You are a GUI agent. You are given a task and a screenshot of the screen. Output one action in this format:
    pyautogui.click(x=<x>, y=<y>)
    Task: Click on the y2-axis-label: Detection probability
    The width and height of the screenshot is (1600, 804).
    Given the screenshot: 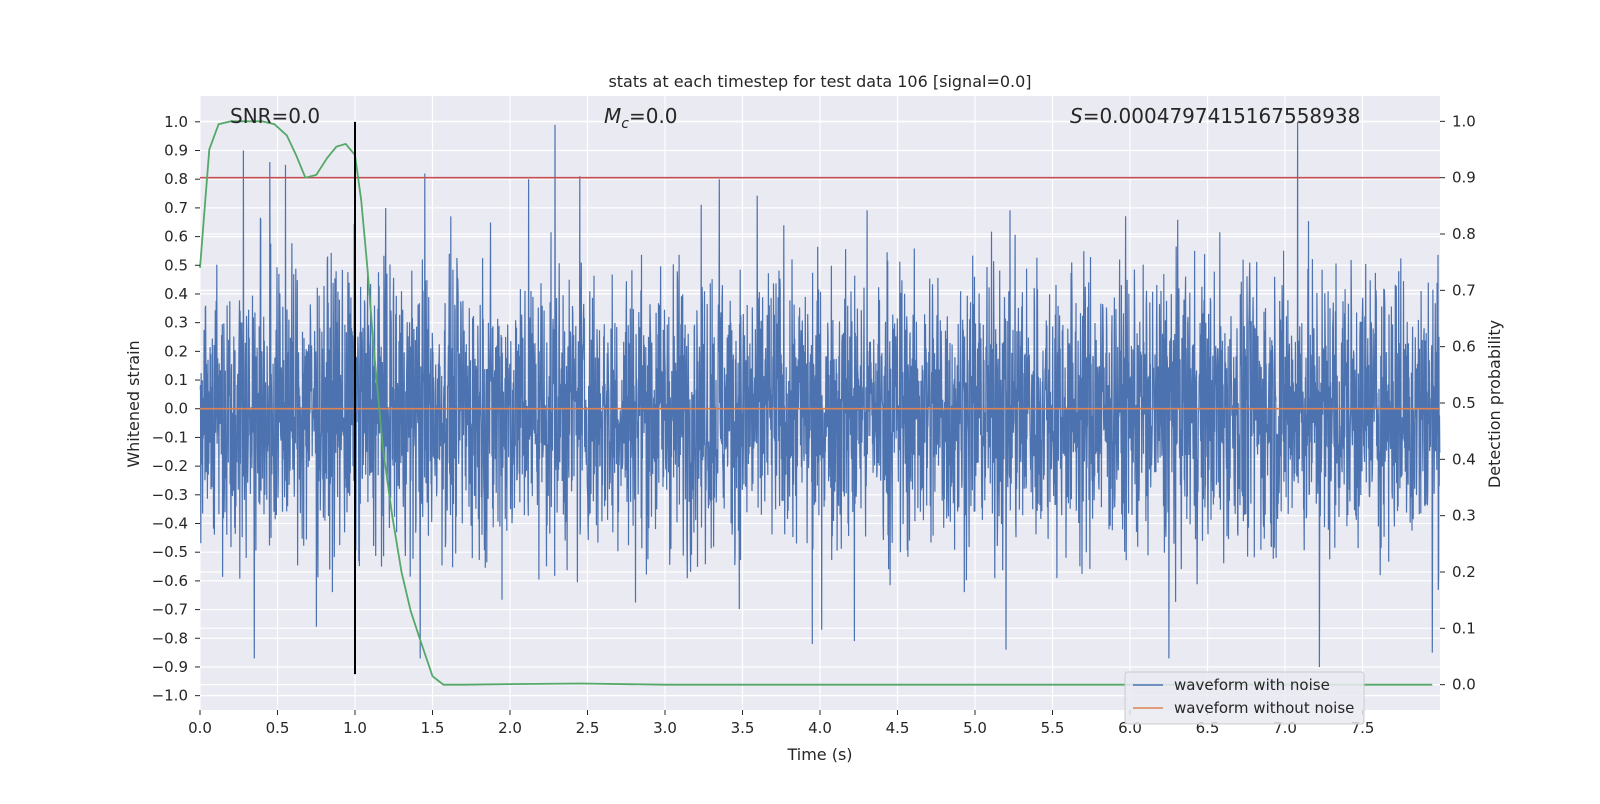 What is the action you would take?
    pyautogui.click(x=1494, y=404)
    